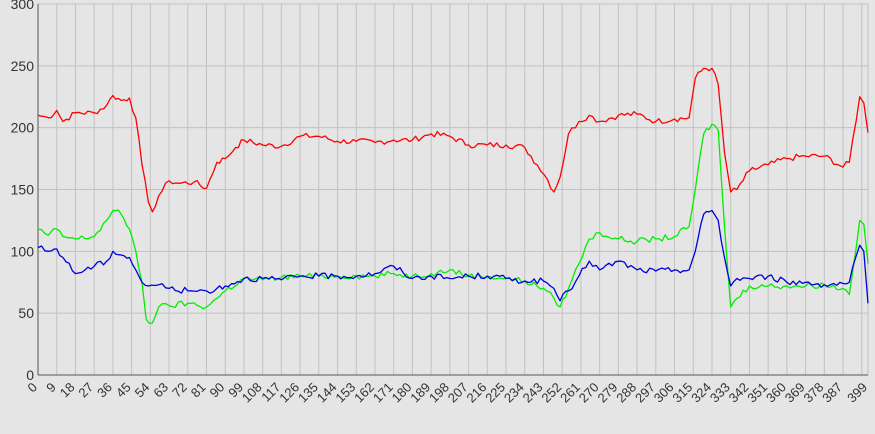  What do you see at coordinates (23, 251) in the screenshot?
I see `y-tick-label: 100` at bounding box center [23, 251].